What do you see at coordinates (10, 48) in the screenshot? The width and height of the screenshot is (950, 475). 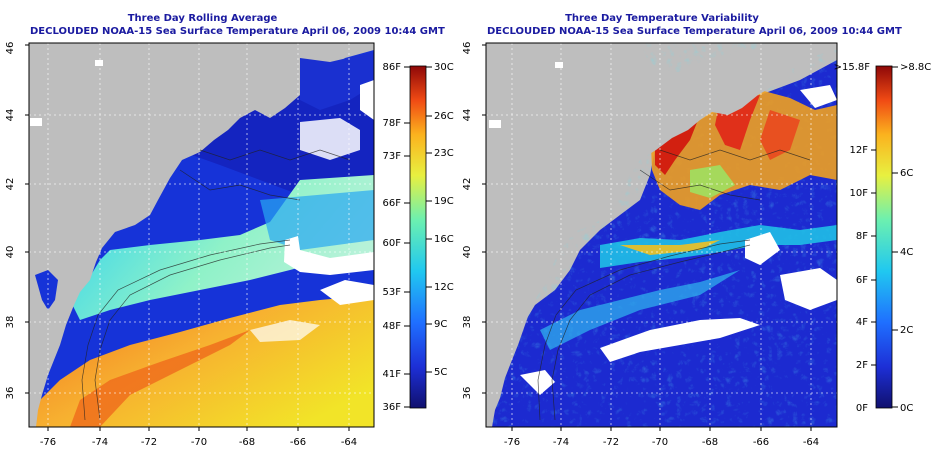 I see `left-y-tick: 46` at bounding box center [10, 48].